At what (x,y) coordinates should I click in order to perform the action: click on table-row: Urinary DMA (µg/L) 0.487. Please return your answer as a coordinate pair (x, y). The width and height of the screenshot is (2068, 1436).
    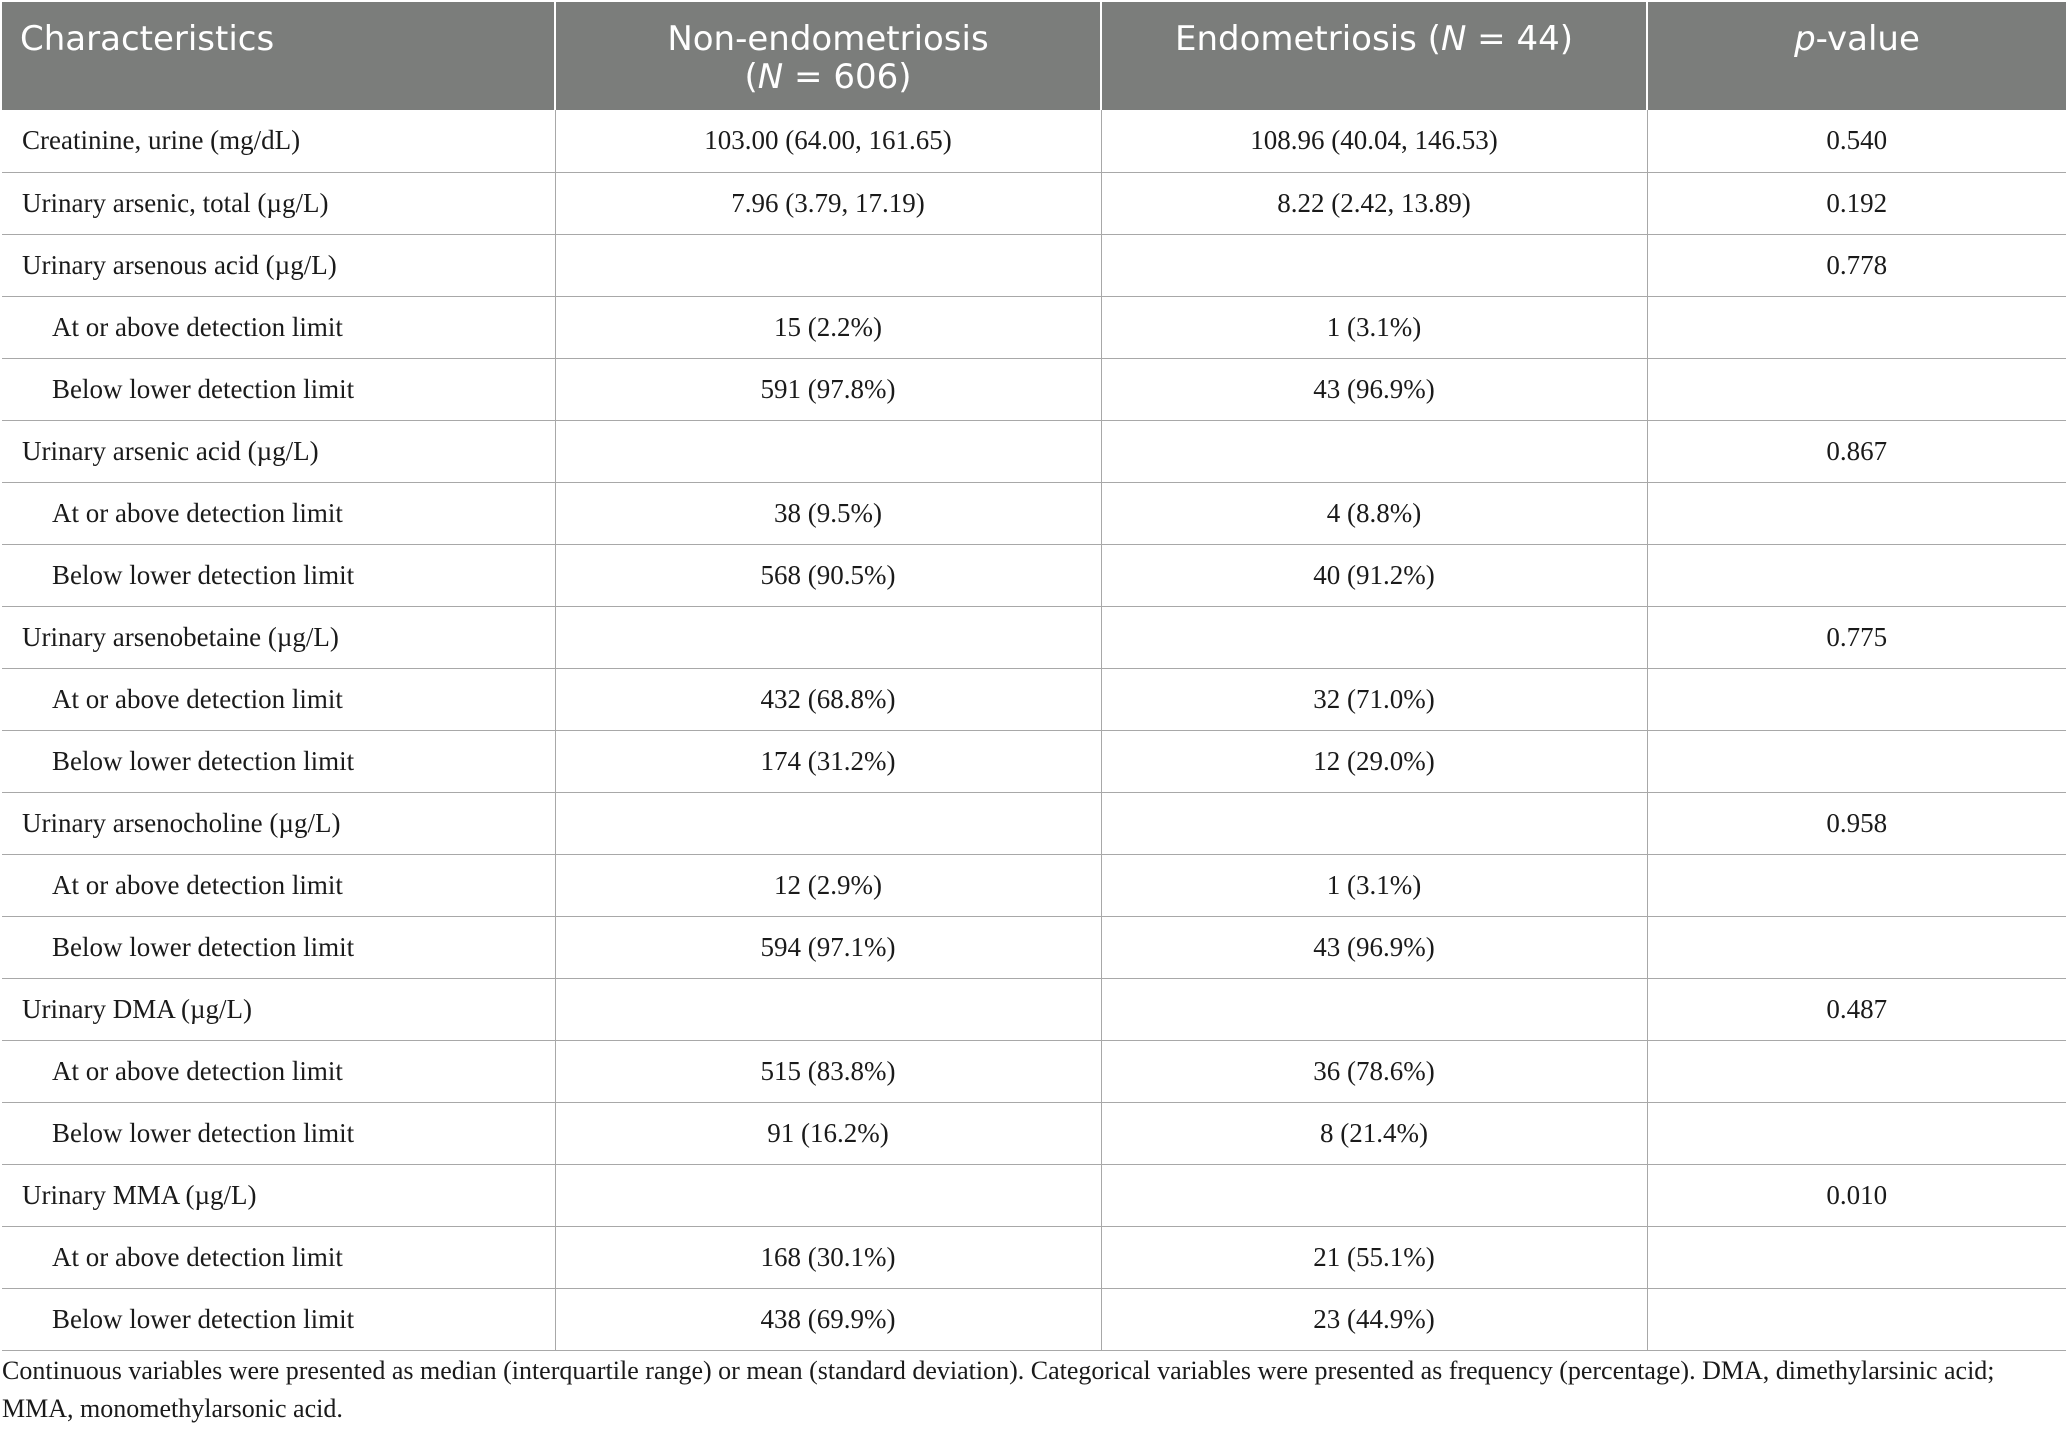
    Looking at the image, I should click on (1034, 1009).